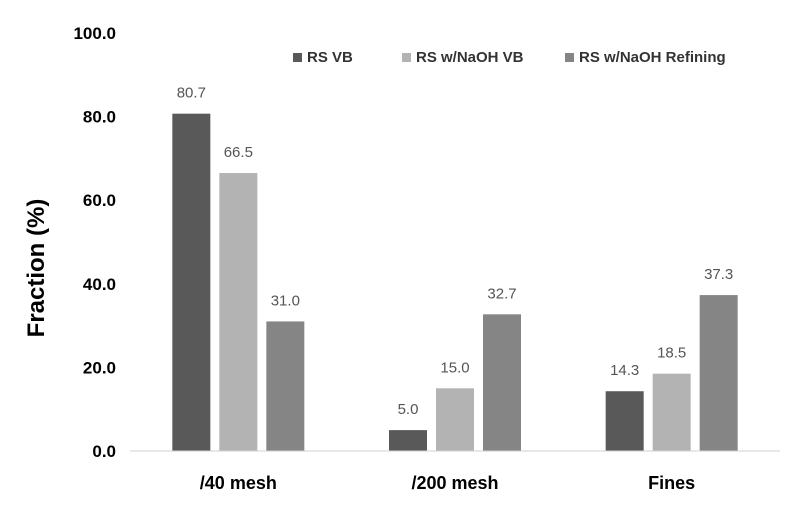  Describe the element at coordinates (238, 152) in the screenshot. I see `data-label: 66.5` at that location.